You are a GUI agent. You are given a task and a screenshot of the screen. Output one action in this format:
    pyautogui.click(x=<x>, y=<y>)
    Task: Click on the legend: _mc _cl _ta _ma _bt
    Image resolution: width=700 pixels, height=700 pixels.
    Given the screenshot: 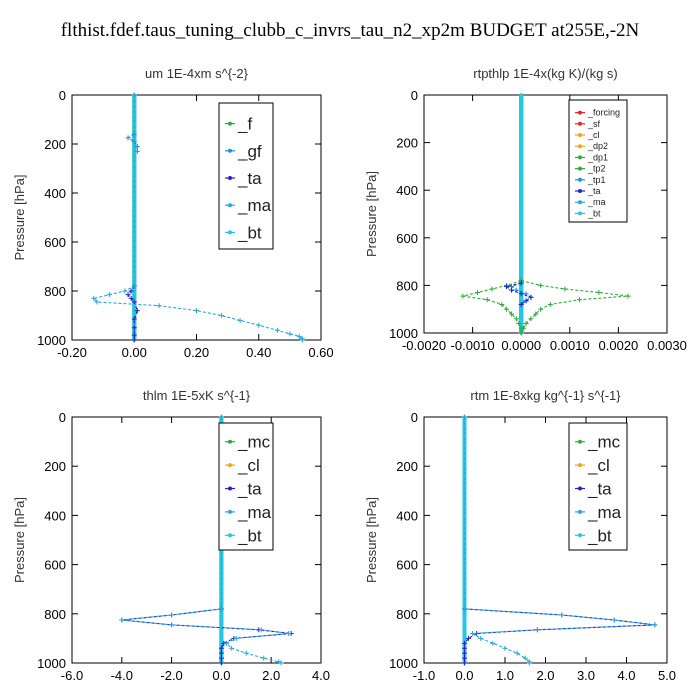 What is the action you would take?
    pyautogui.click(x=246, y=486)
    